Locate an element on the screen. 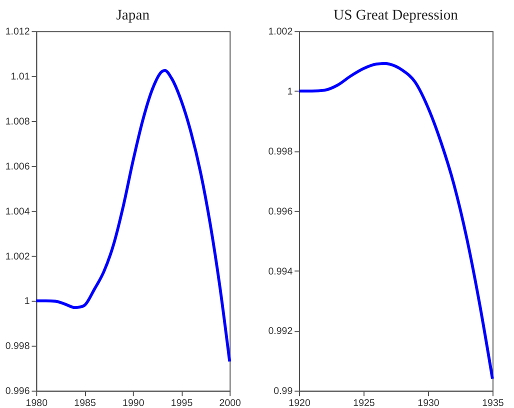 The image size is (514, 408). x-tick-label: 1985 is located at coordinates (85, 403).